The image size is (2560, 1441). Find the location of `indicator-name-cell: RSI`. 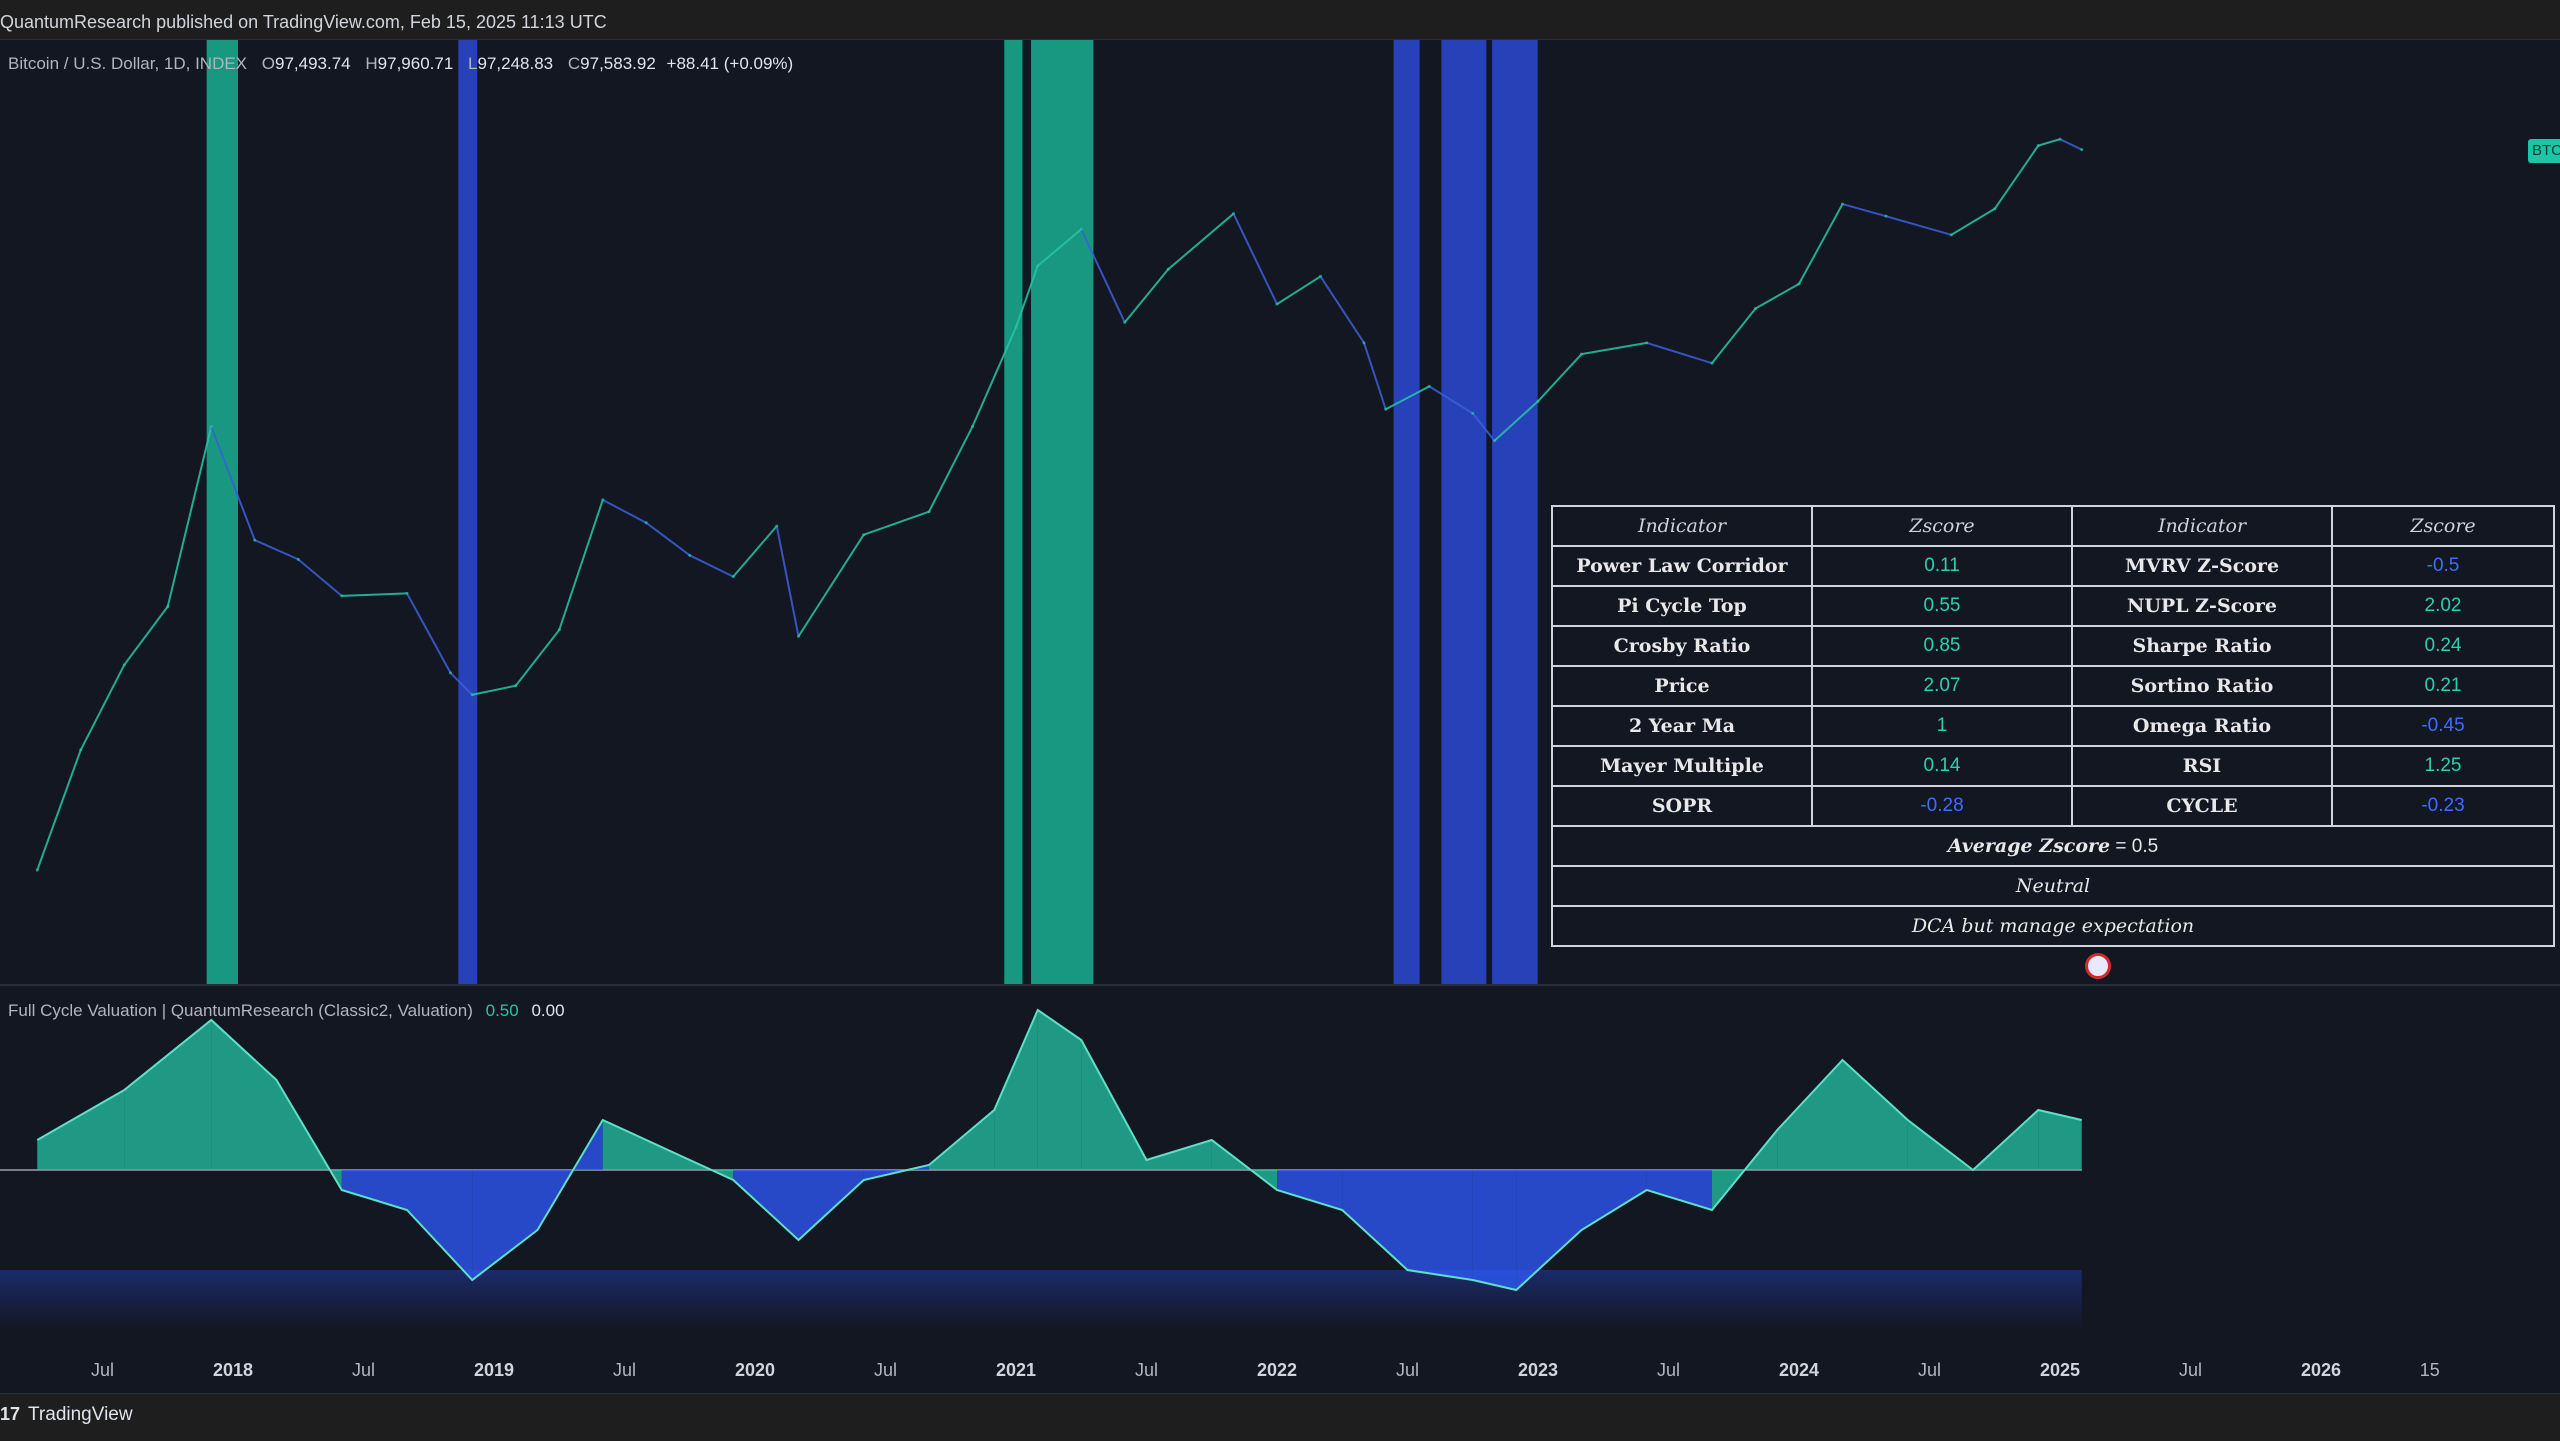

indicator-name-cell: RSI is located at coordinates (2202, 766).